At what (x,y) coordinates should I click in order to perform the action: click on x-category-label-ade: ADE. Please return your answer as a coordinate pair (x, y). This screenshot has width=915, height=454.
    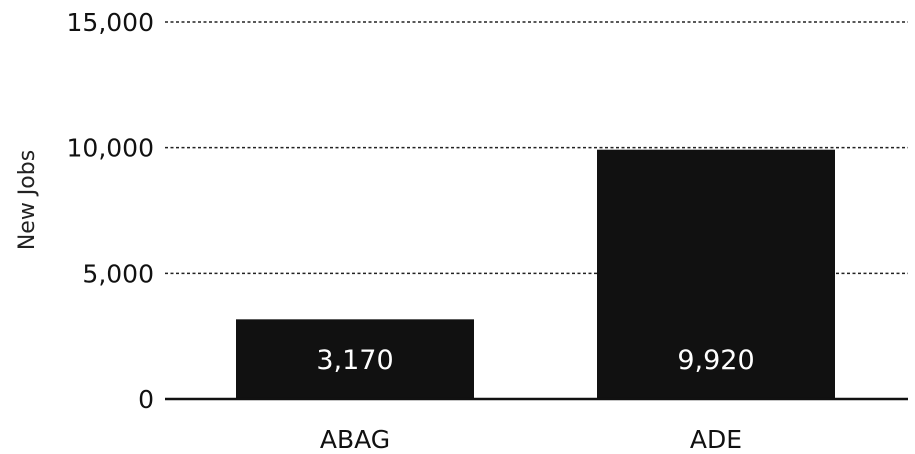
    Looking at the image, I should click on (716, 439).